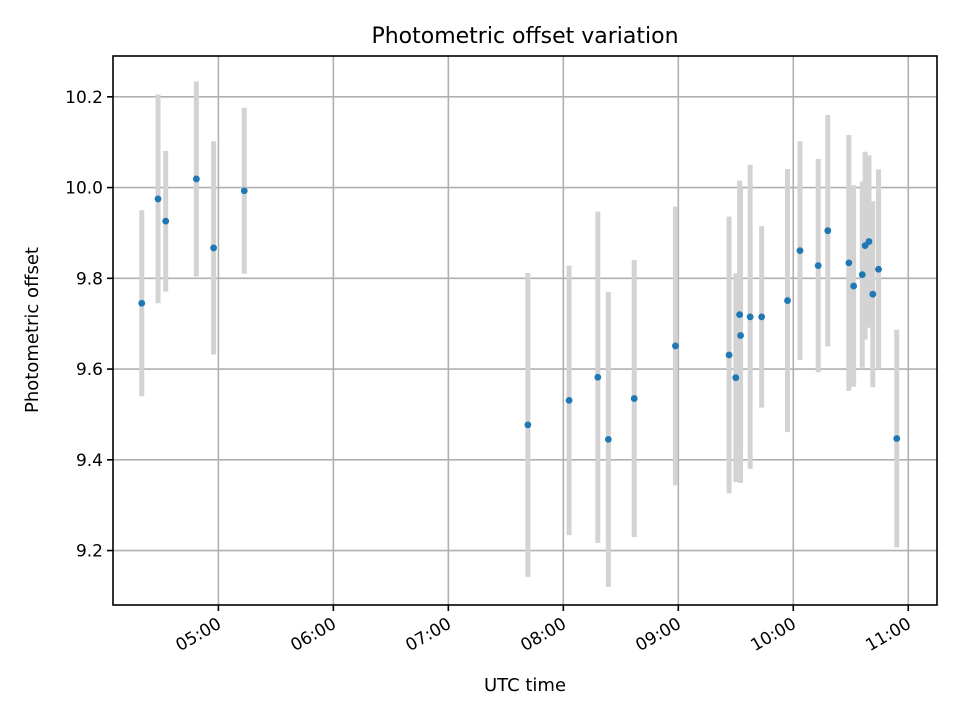 This screenshot has height=720, width=960. What do you see at coordinates (89, 370) in the screenshot?
I see `y-tick-label: 9.6` at bounding box center [89, 370].